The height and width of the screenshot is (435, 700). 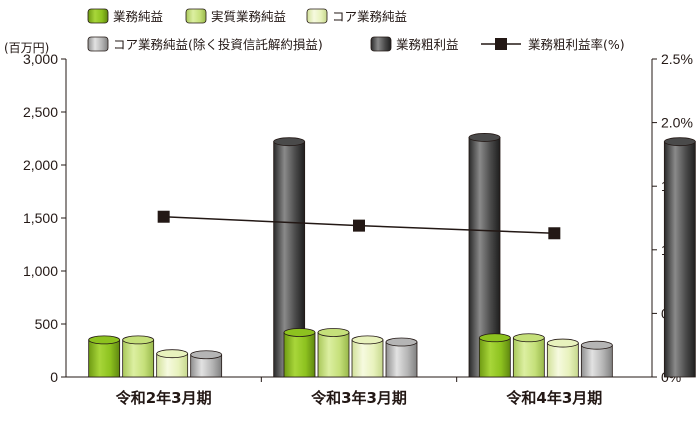 I want to click on legend-item-0: 業務純益, so click(x=125, y=16).